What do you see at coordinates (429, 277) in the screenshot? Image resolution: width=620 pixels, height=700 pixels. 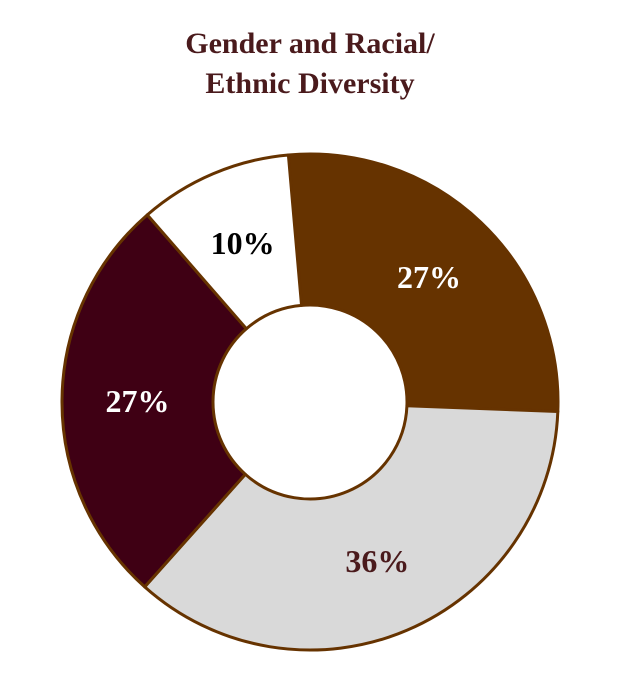 I see `donut-slice-label-1: 27%` at bounding box center [429, 277].